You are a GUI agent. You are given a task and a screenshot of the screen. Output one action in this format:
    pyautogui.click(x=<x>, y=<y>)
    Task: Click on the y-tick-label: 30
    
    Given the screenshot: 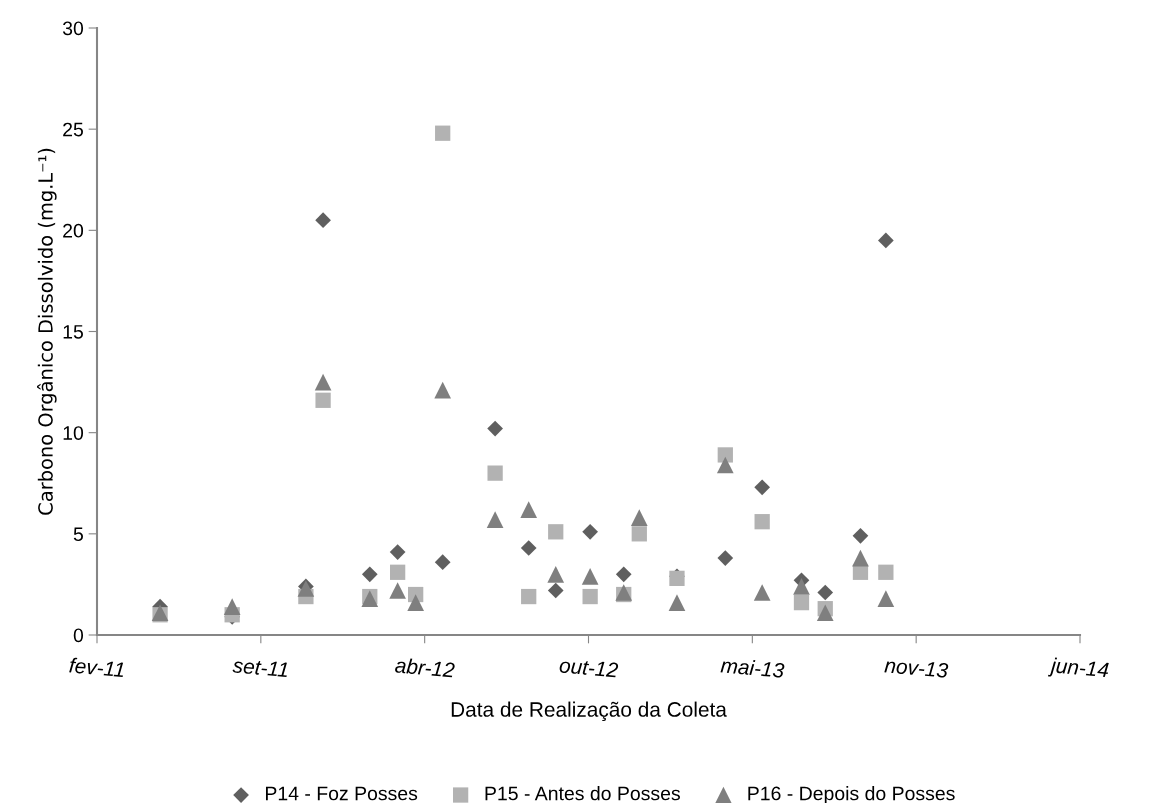 What is the action you would take?
    pyautogui.click(x=73, y=28)
    